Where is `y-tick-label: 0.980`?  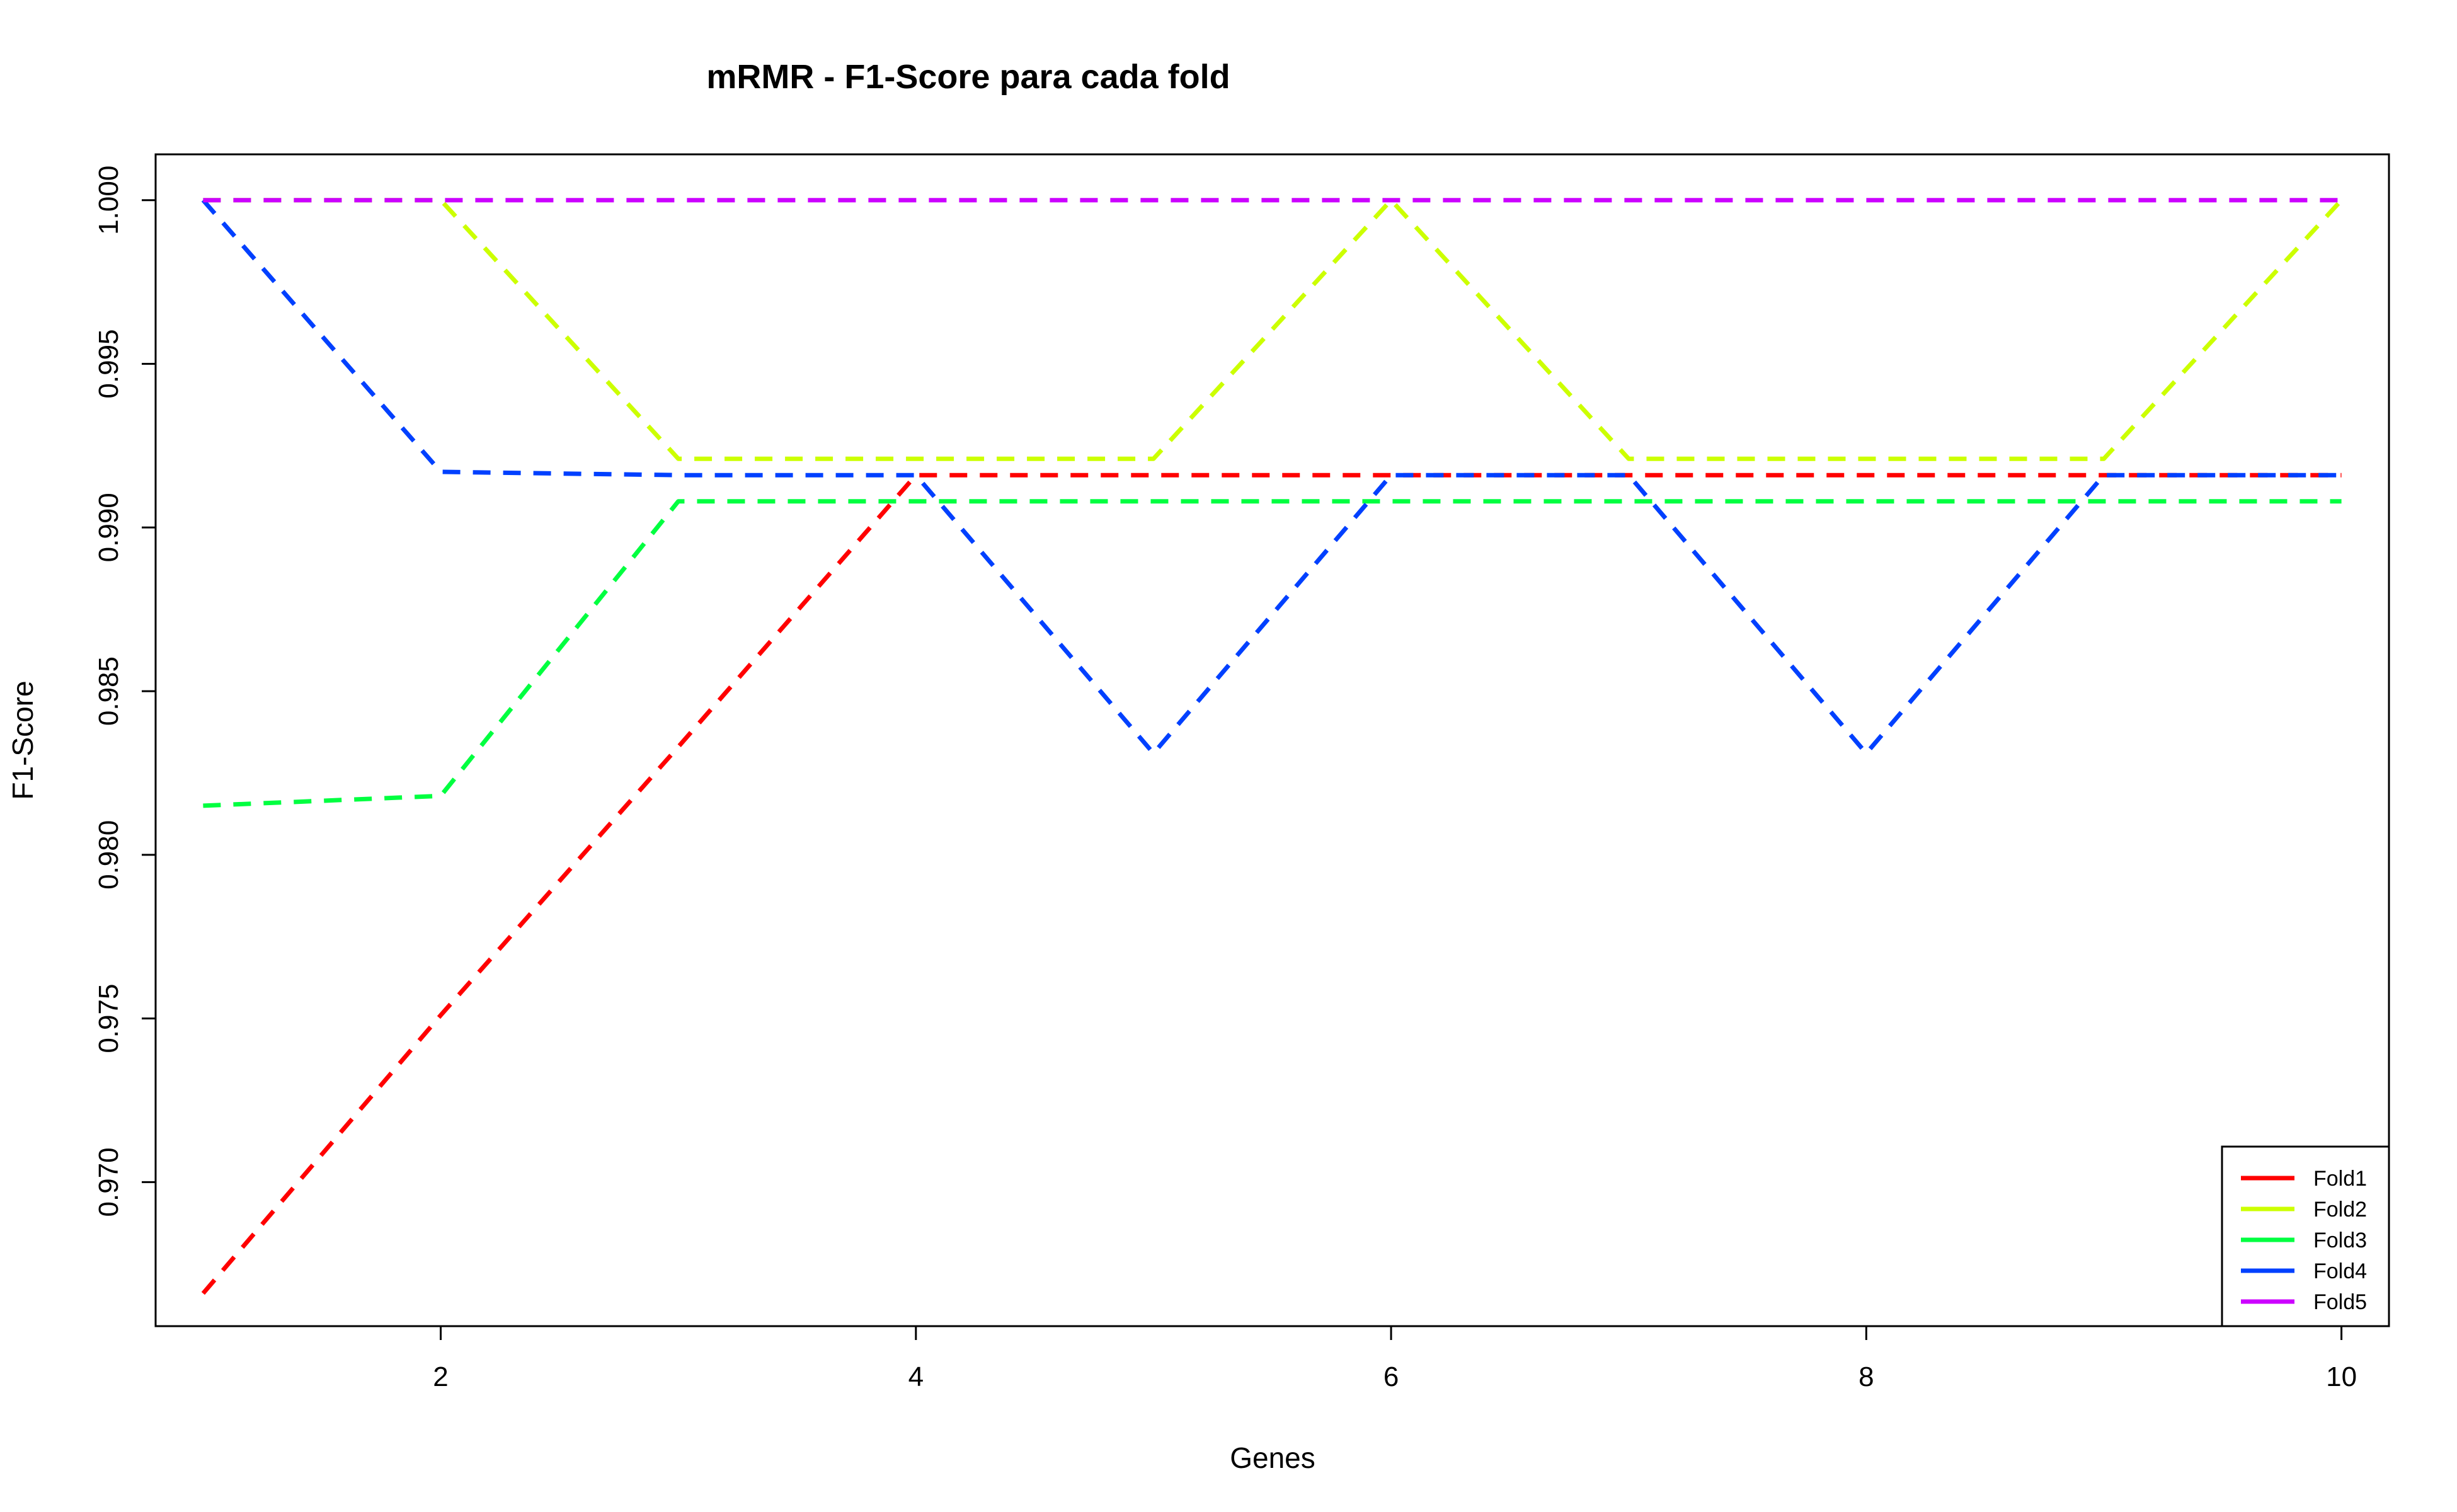
y-tick-label: 0.980 is located at coordinates (108, 855).